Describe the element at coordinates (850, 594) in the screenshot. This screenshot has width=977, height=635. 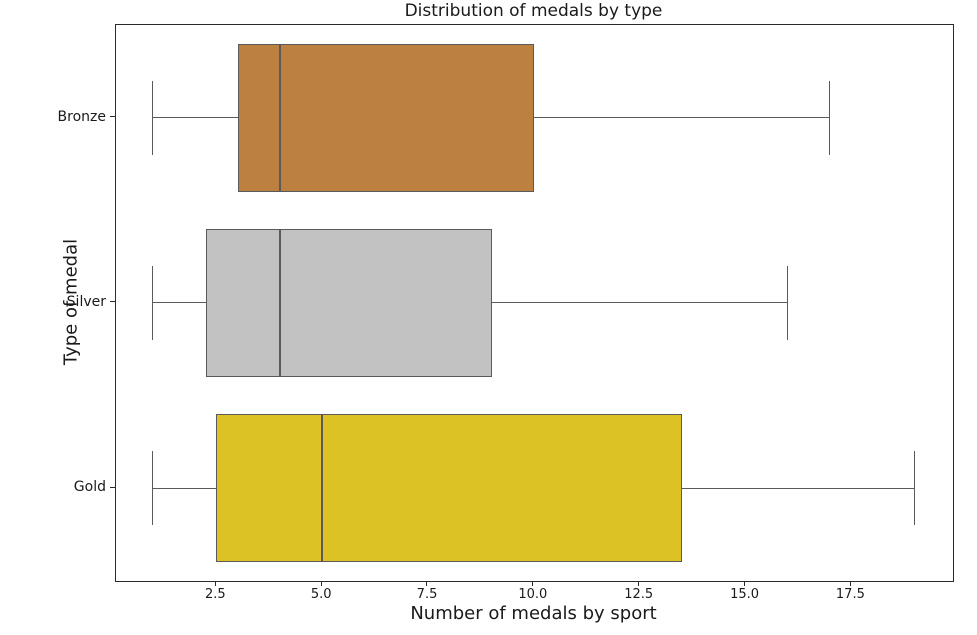
I see `x-tick-label-17.5: 17.5` at that location.